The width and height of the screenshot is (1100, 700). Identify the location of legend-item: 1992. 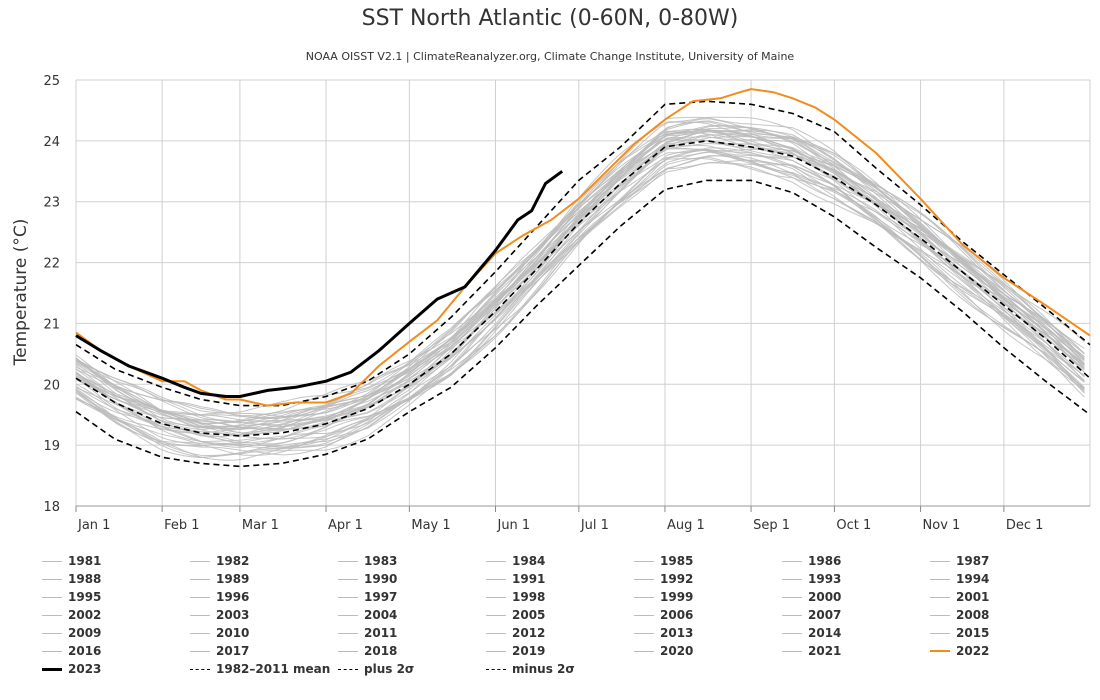
(663, 579).